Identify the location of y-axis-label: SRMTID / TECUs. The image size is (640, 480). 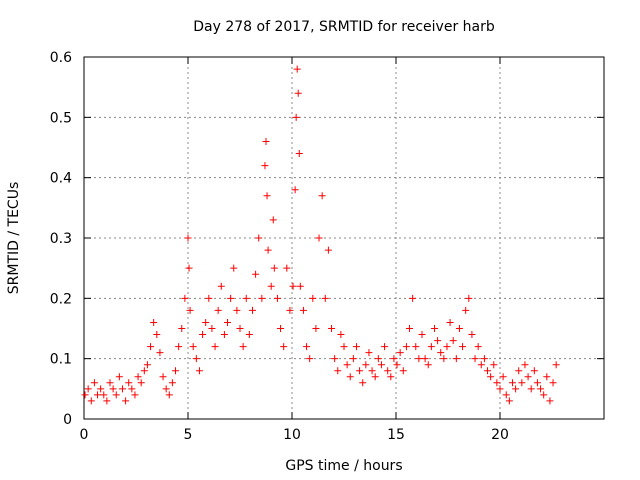
(14, 238).